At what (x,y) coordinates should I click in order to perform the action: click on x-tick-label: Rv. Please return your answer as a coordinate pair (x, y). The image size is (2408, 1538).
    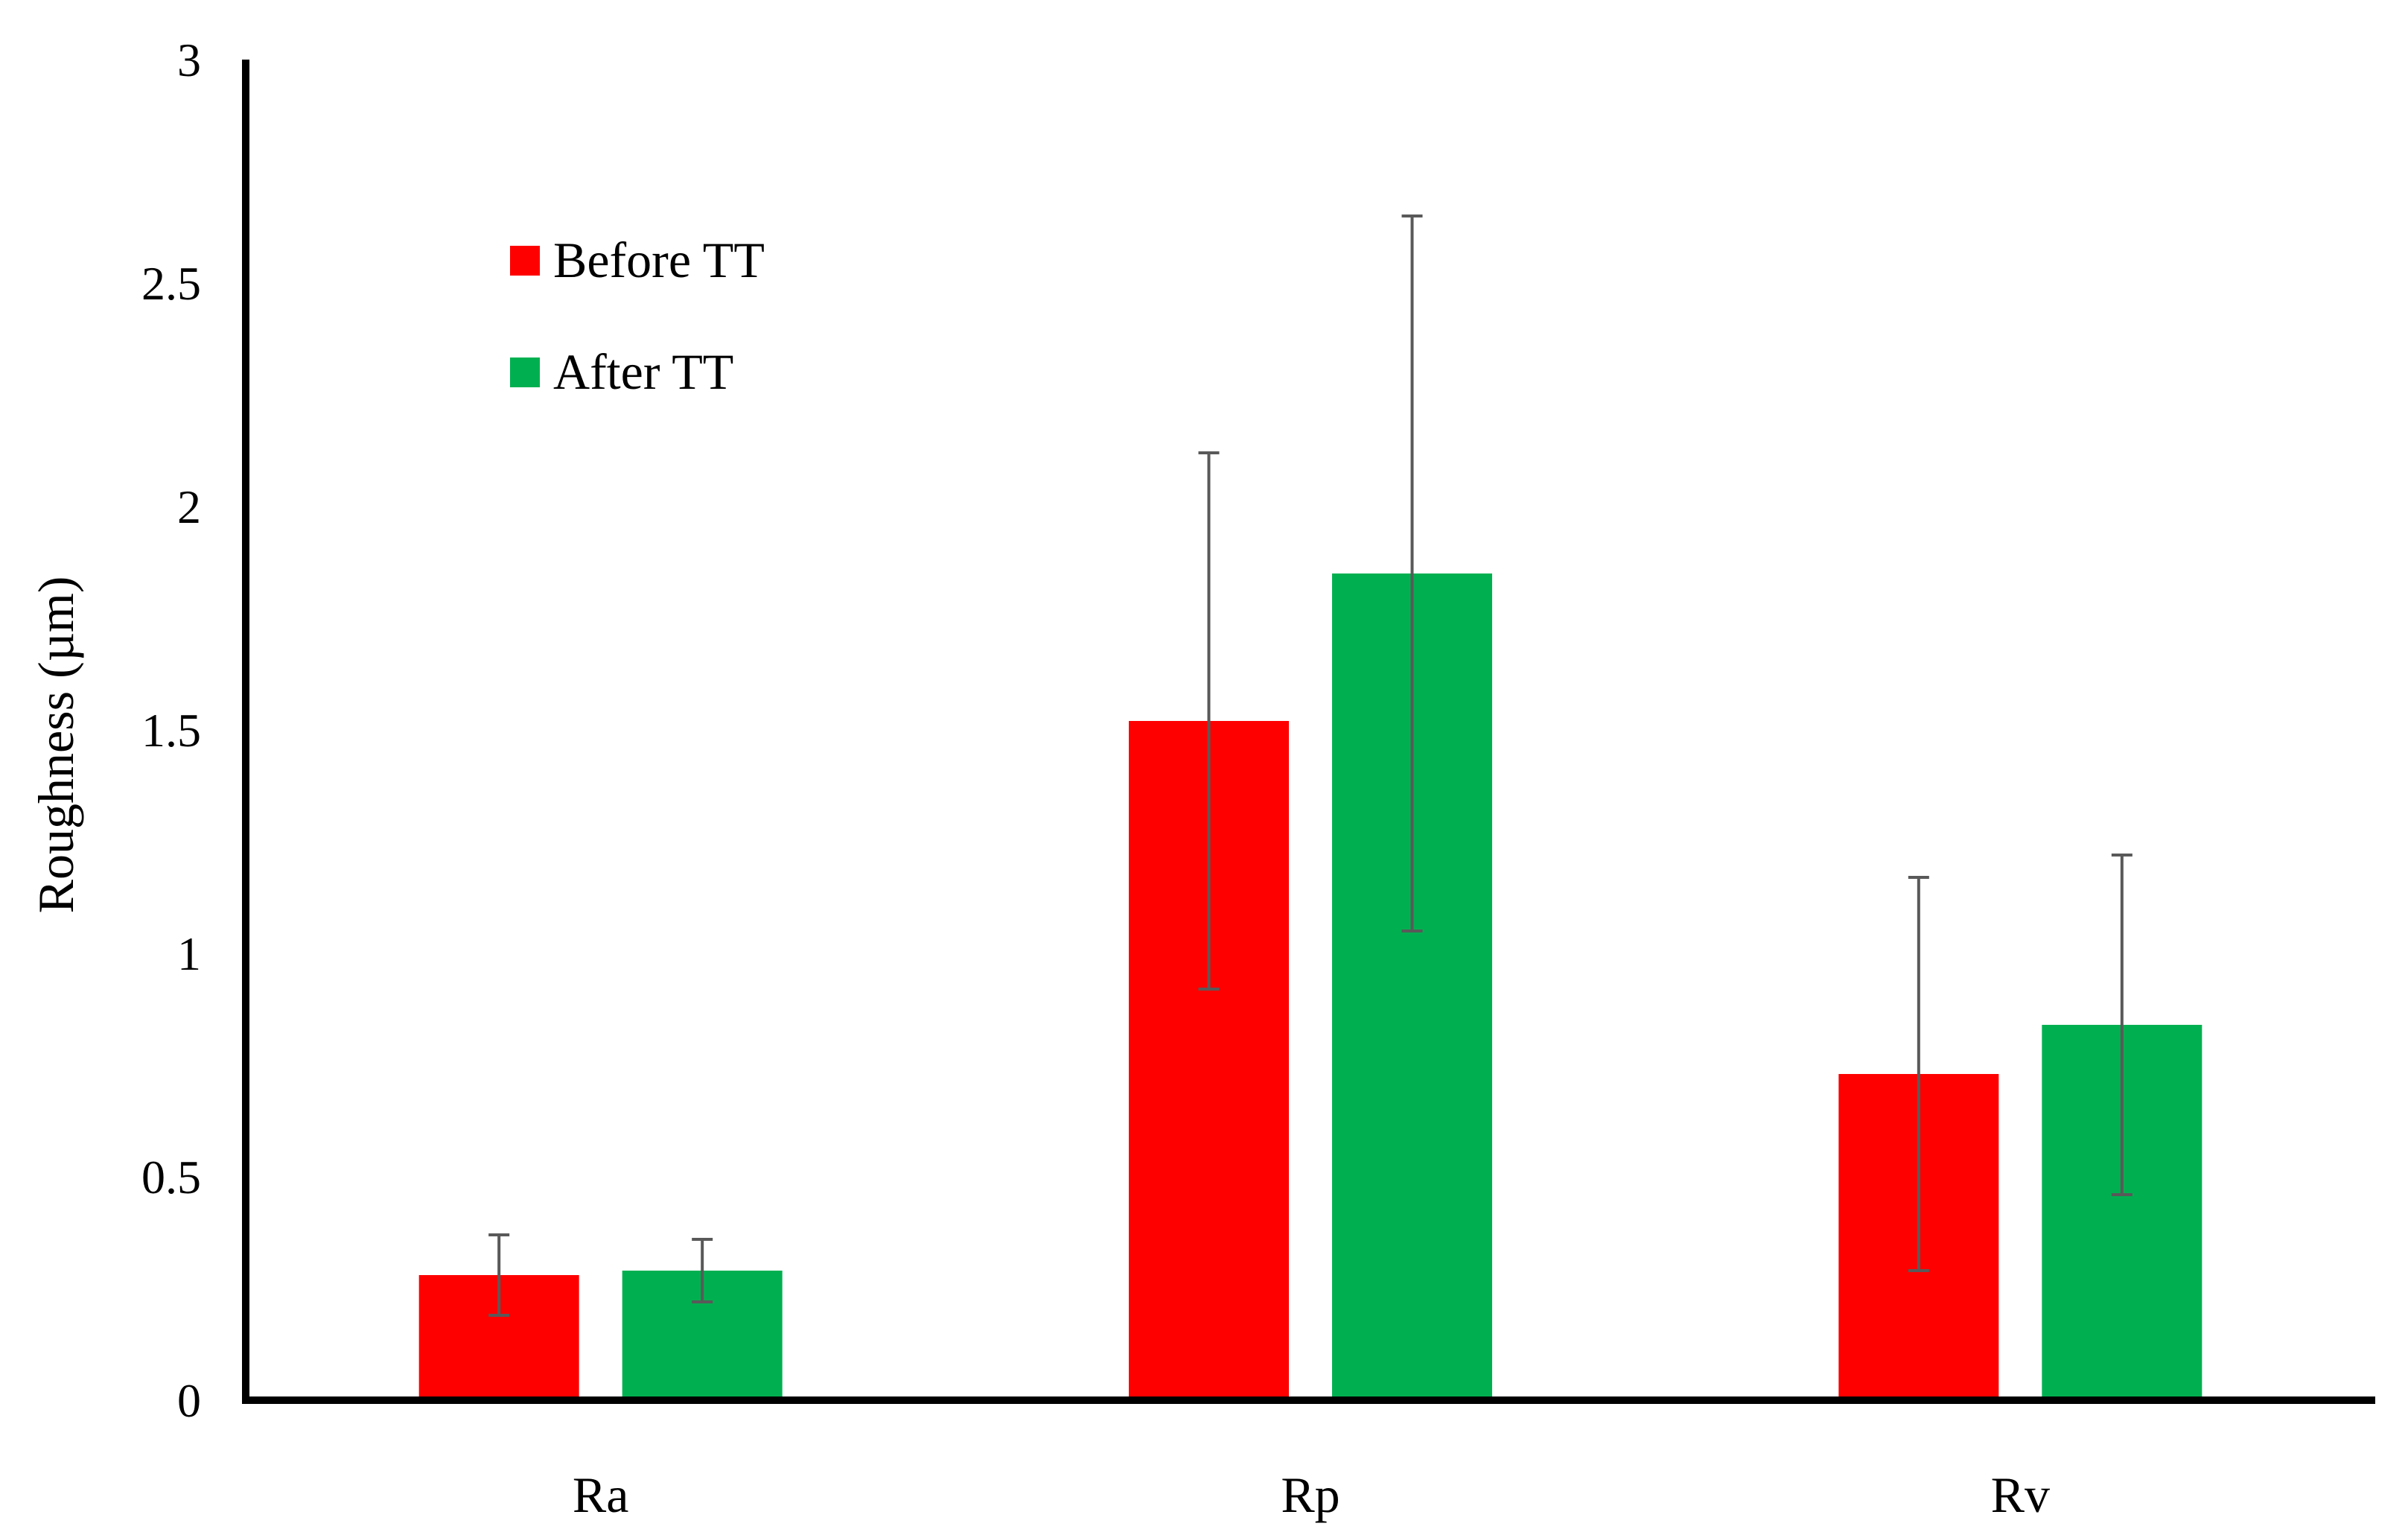
    Looking at the image, I should click on (2020, 1494).